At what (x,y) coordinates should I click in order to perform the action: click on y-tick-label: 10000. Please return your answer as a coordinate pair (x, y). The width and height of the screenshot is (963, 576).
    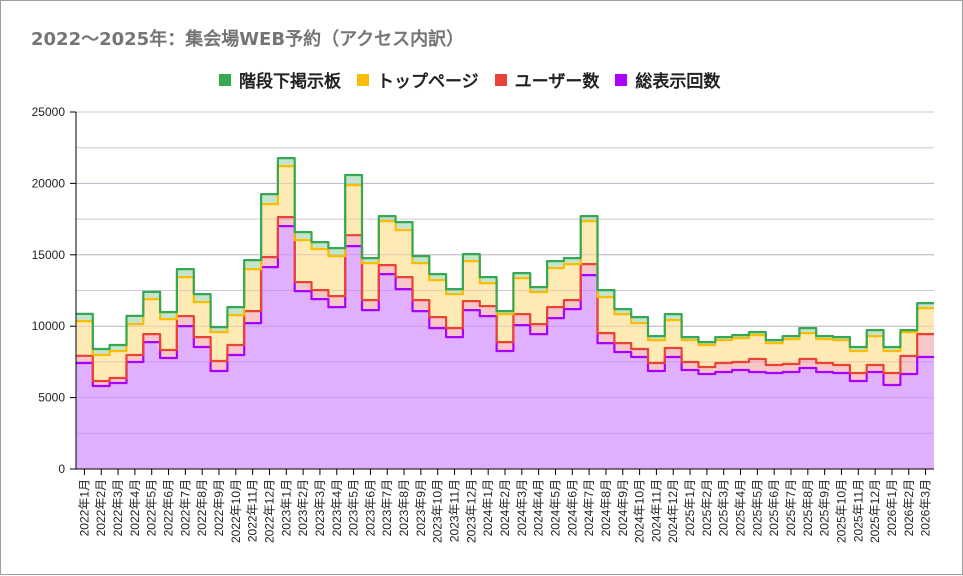
    Looking at the image, I should click on (49, 326).